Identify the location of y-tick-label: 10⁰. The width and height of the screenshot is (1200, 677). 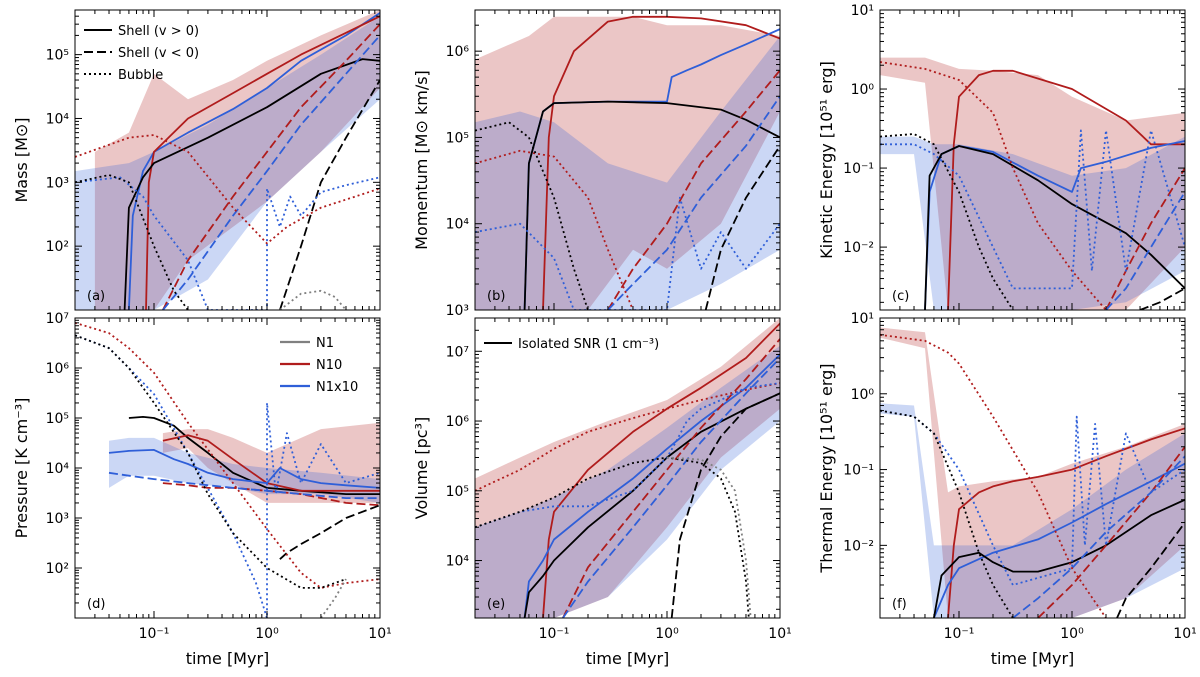
(863, 395).